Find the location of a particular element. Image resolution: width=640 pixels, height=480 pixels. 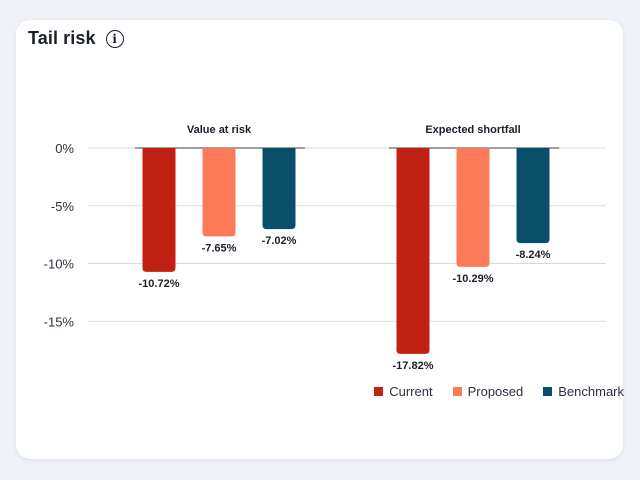

card-title: Tail risk is located at coordinates (62, 38).